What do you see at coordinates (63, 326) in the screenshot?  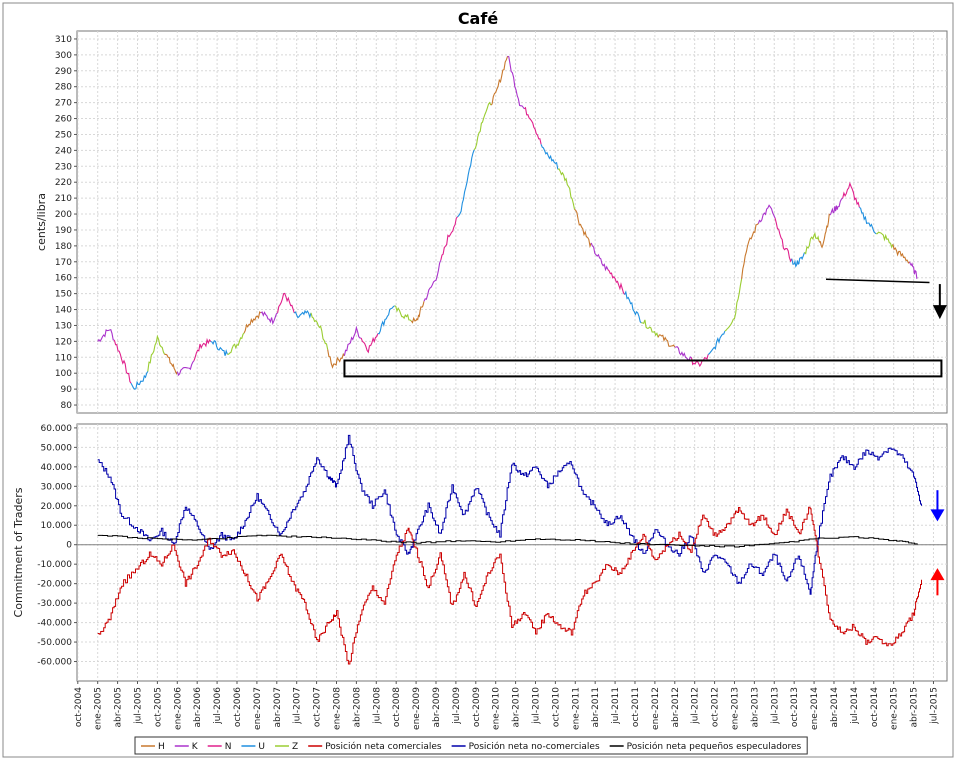 I see `price-y-tick-label: 130` at bounding box center [63, 326].